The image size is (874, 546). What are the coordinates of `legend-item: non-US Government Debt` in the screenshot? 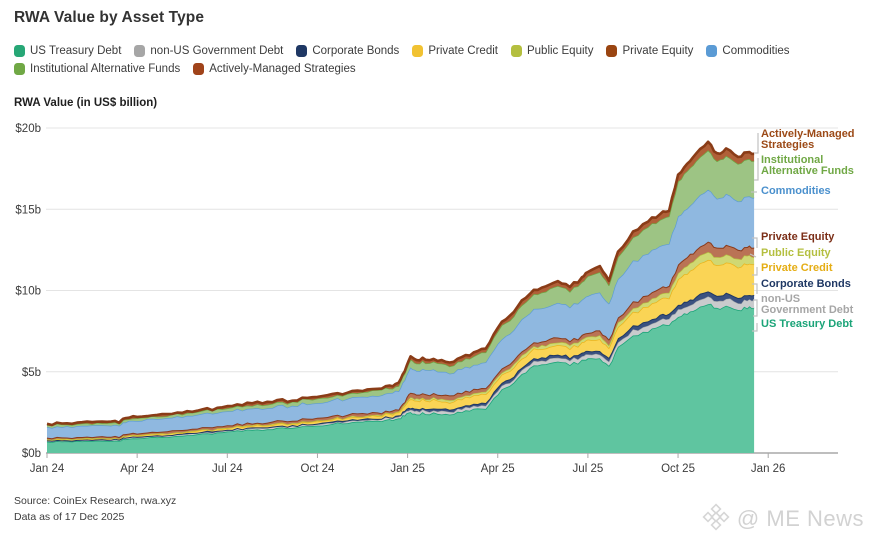 It's located at (208, 51).